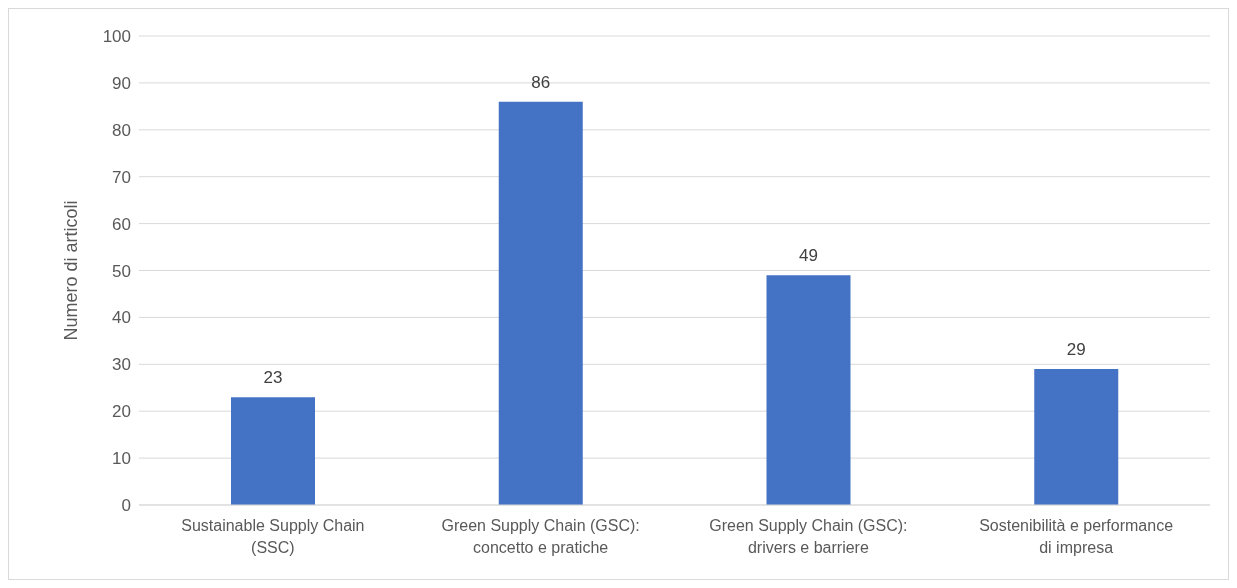 This screenshot has height=588, width=1237. Describe the element at coordinates (808, 256) in the screenshot. I see `data-label: 49` at that location.